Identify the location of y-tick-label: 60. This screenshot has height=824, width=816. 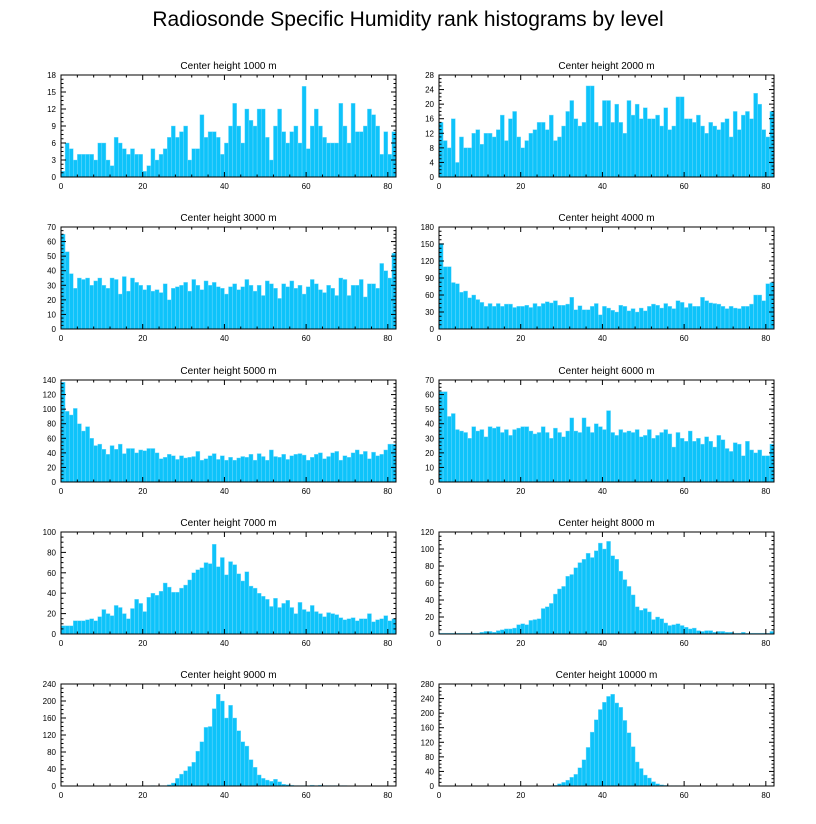
(51, 573).